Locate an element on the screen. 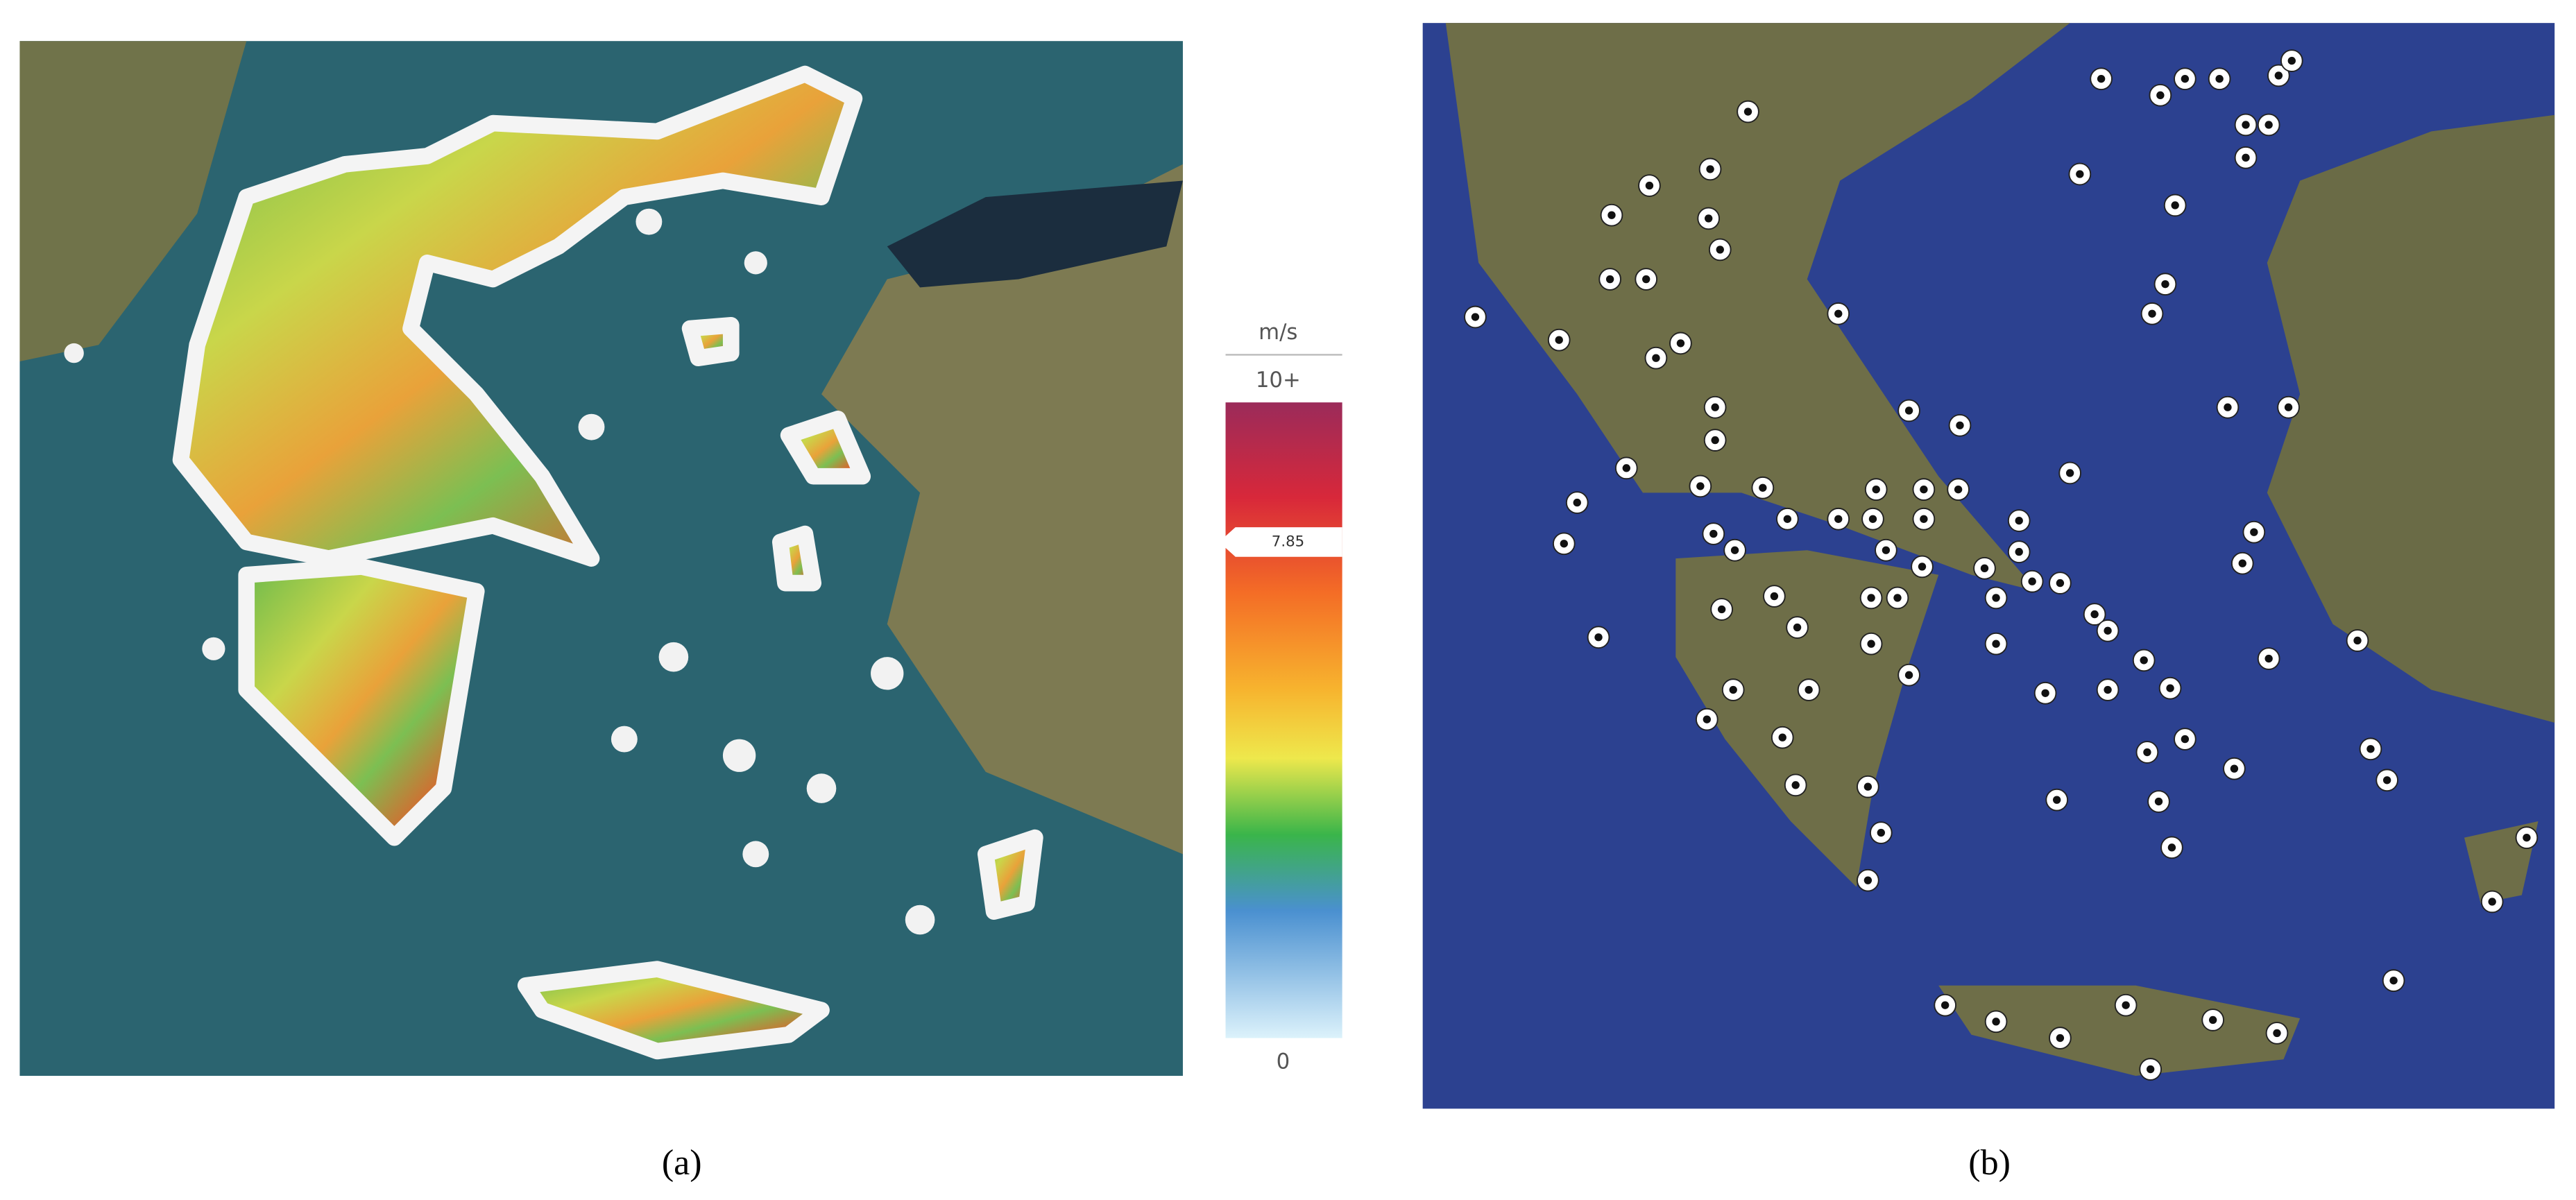 The image size is (2576, 1200). legend-max: 10+ is located at coordinates (1278, 380).